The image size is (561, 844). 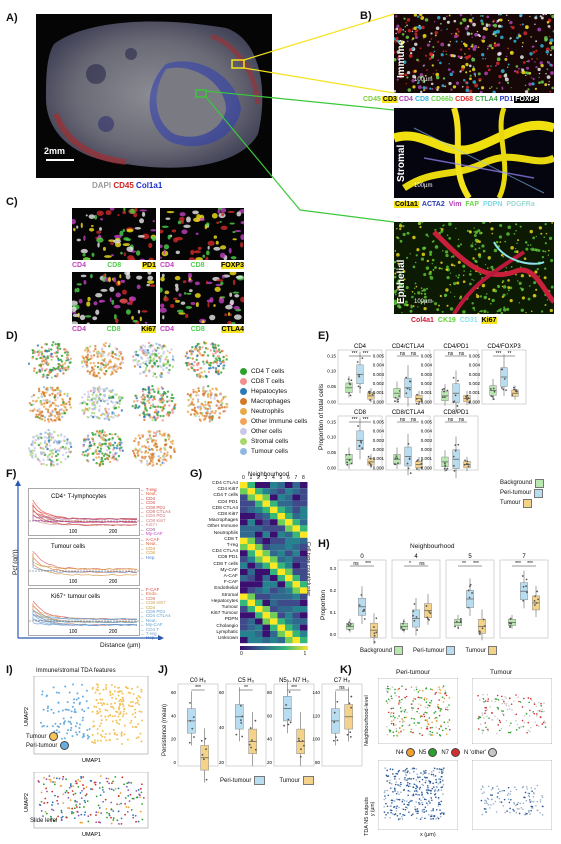 What do you see at coordinates (9, 670) in the screenshot?
I see `panel-label-i: I)` at bounding box center [9, 670].